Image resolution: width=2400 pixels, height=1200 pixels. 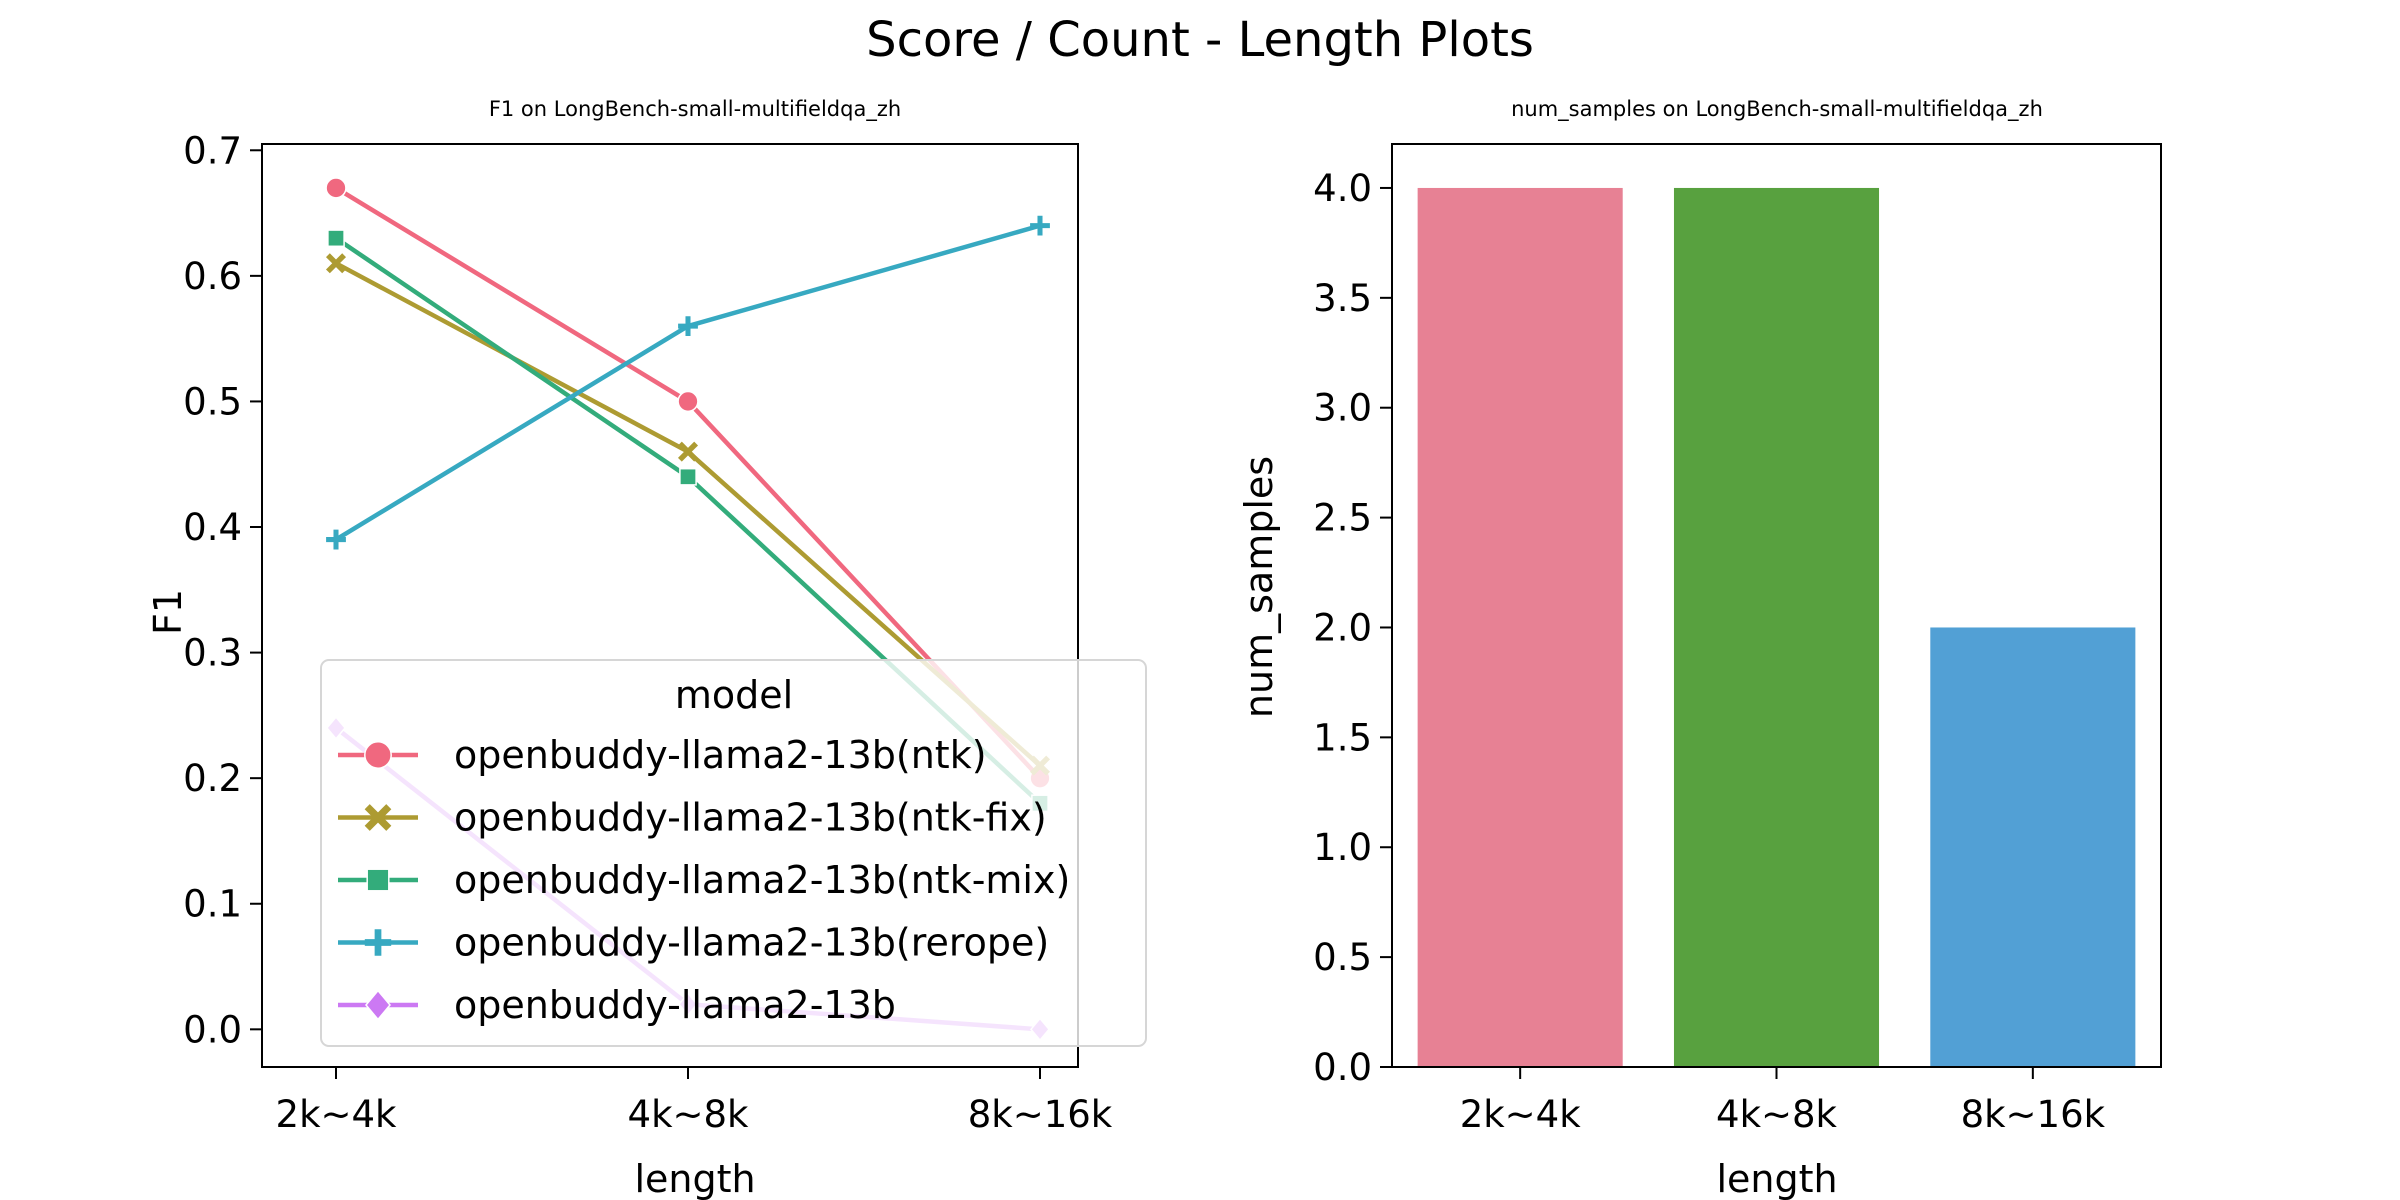 I want to click on line-chart-x-axis: 2k~4k 4k~8k 8k~16k, so click(x=694, y=1101).